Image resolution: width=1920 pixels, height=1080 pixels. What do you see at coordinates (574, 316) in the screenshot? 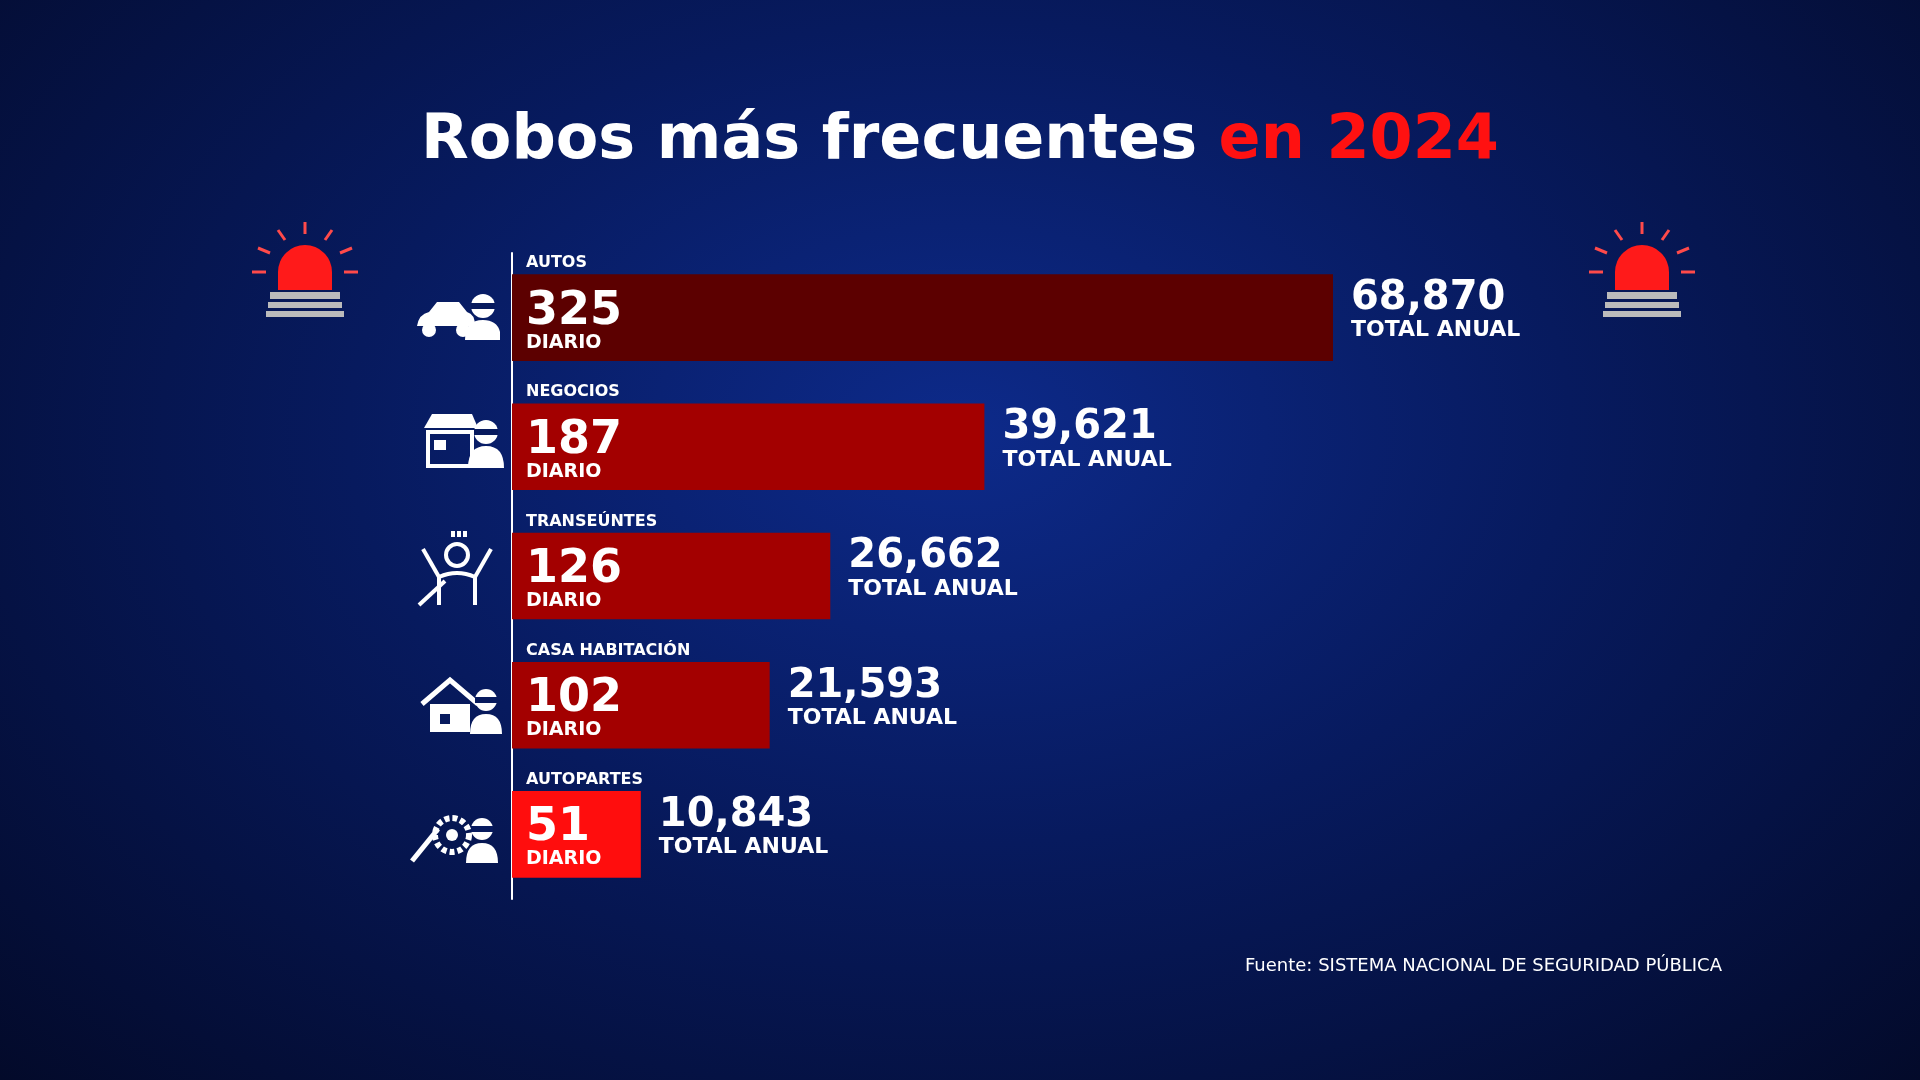
I see `data-label: 325 DIARIO` at bounding box center [574, 316].